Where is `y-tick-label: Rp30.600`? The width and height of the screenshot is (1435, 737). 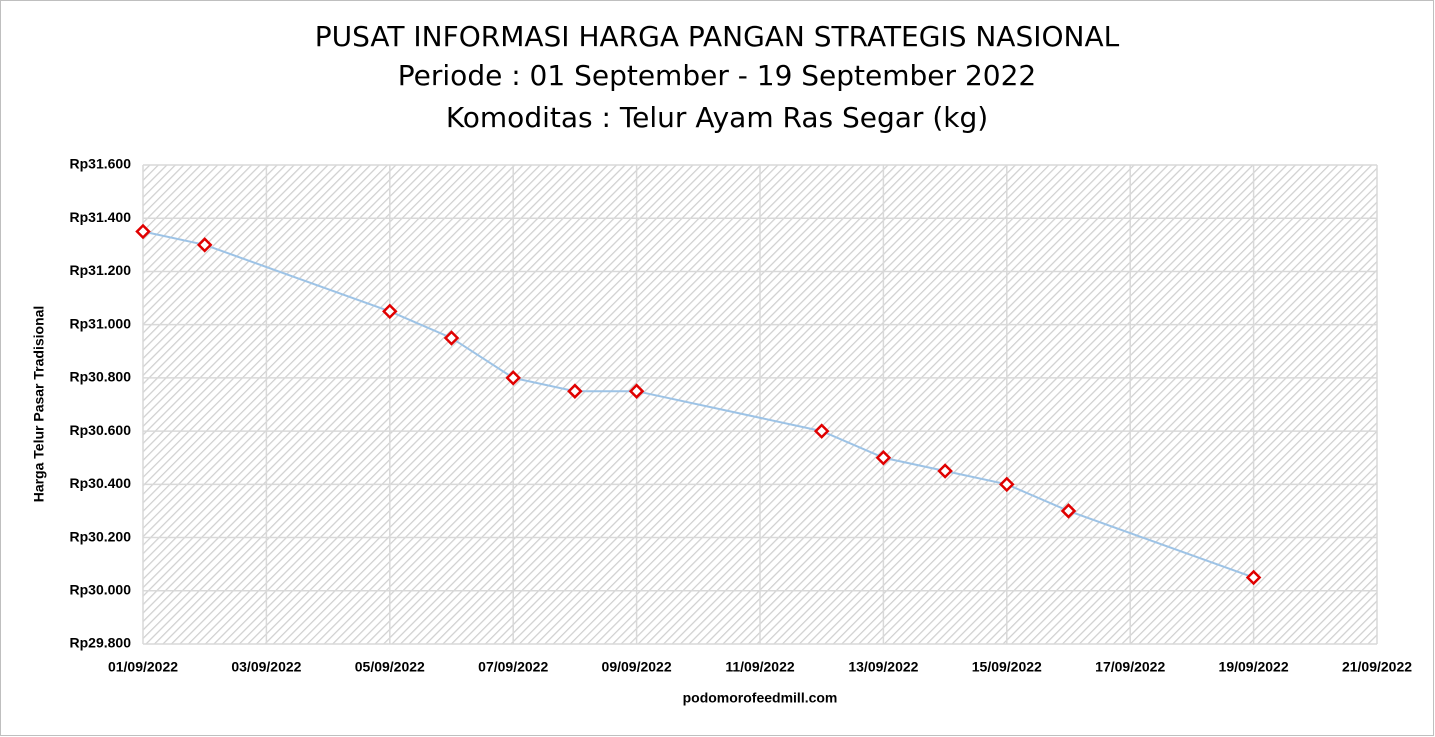
y-tick-label: Rp30.600 is located at coordinates (101, 430).